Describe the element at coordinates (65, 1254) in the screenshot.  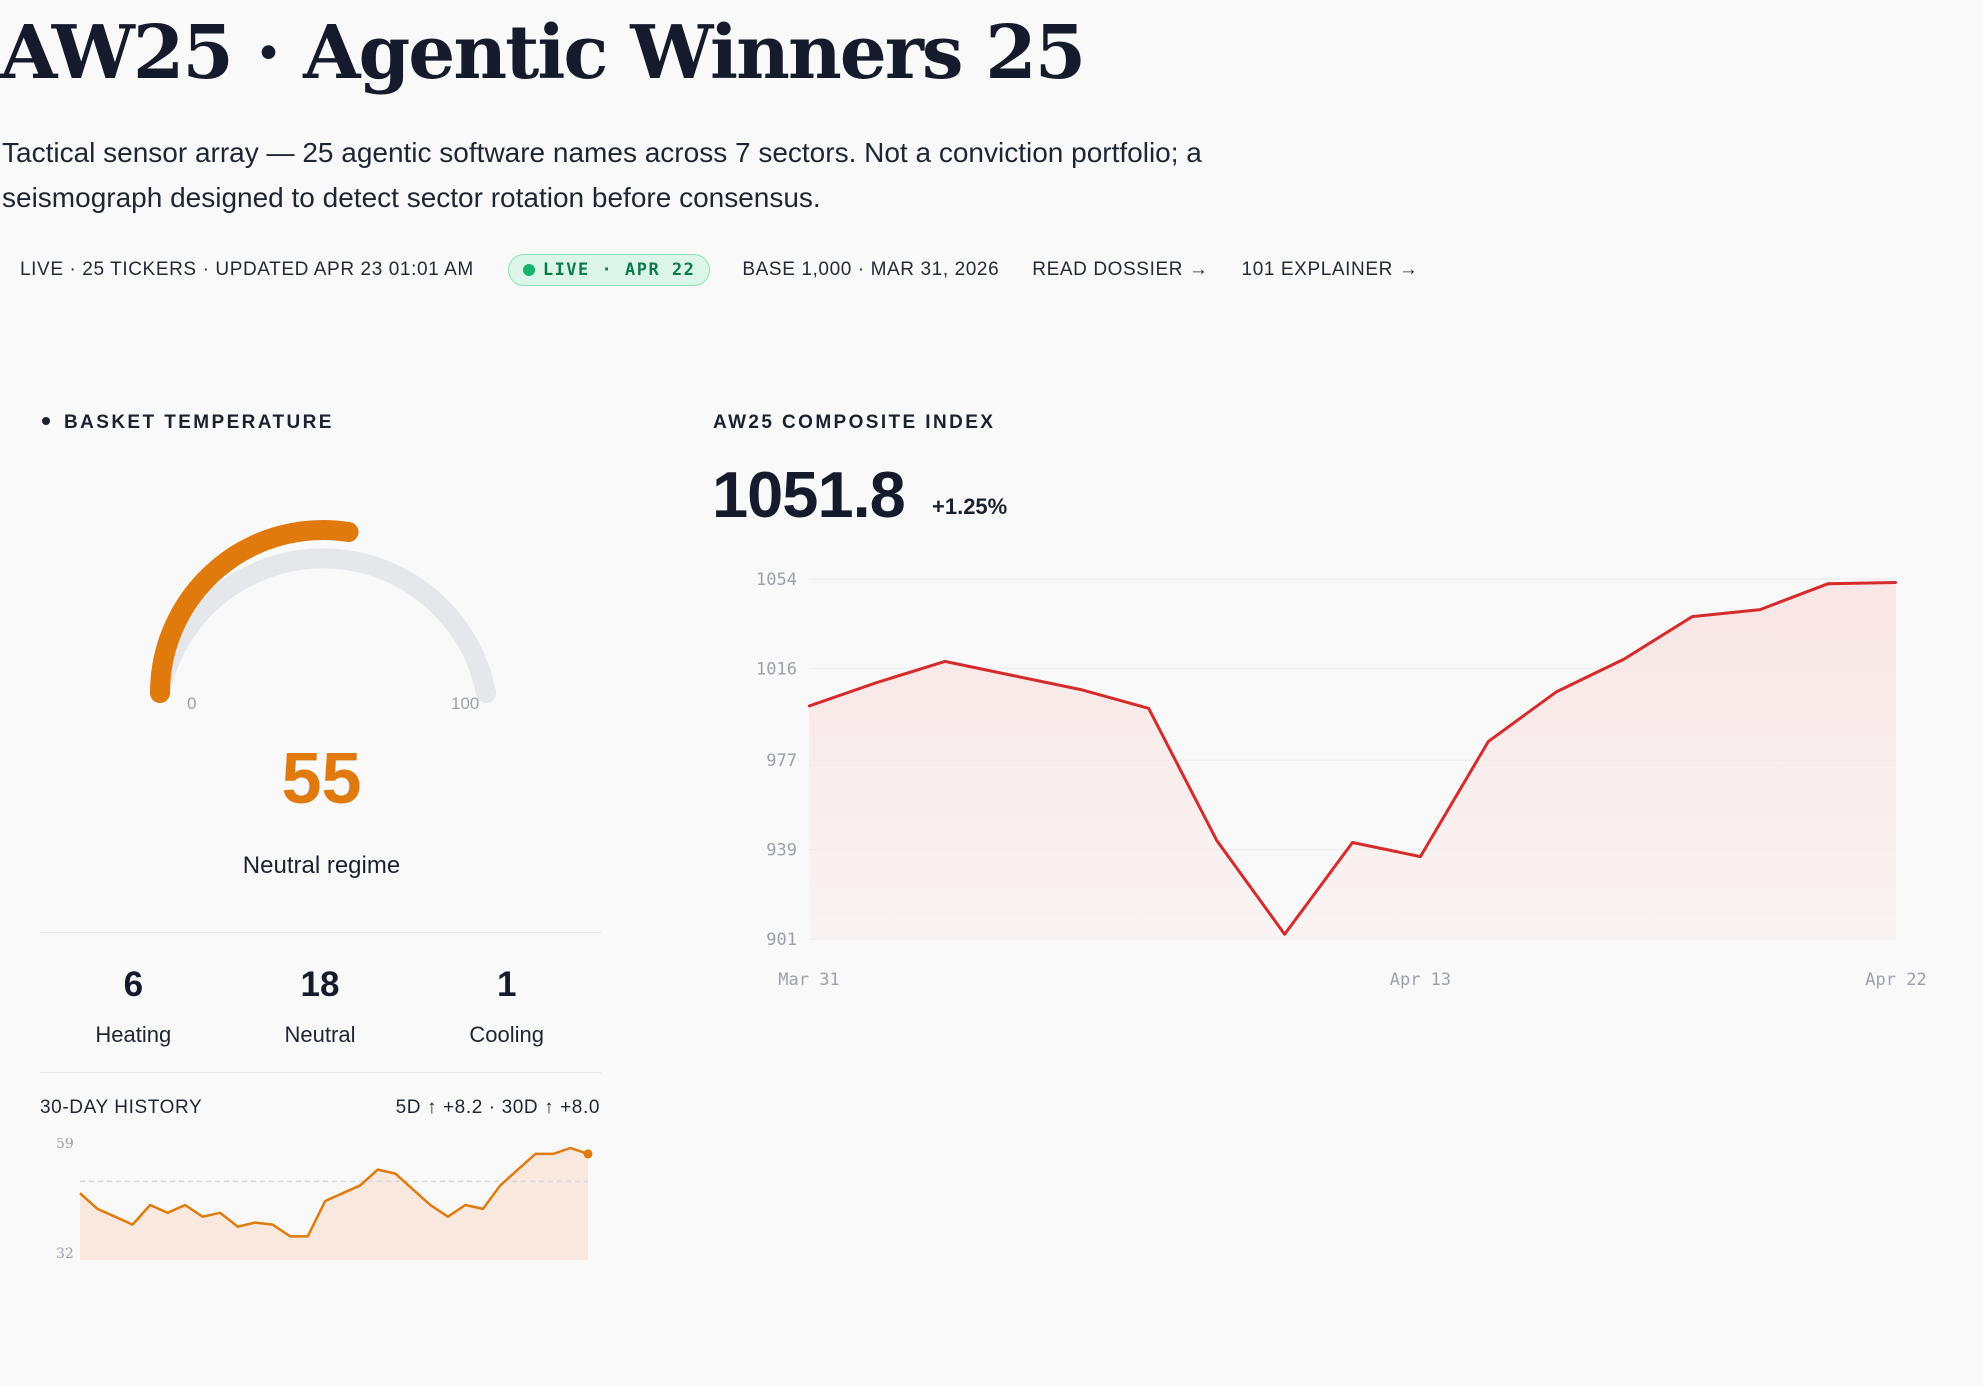
I see `history-y-min: 32` at that location.